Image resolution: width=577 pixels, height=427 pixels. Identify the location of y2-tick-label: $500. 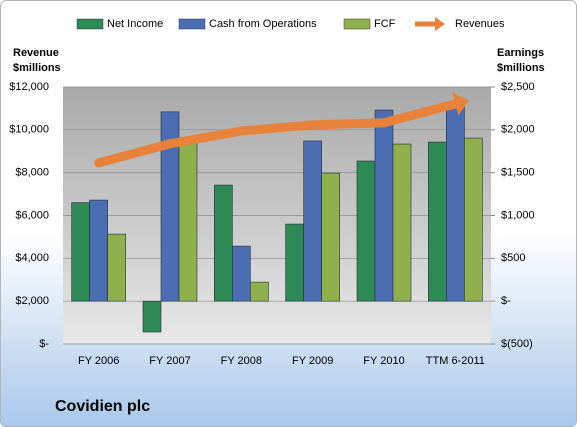
(513, 258).